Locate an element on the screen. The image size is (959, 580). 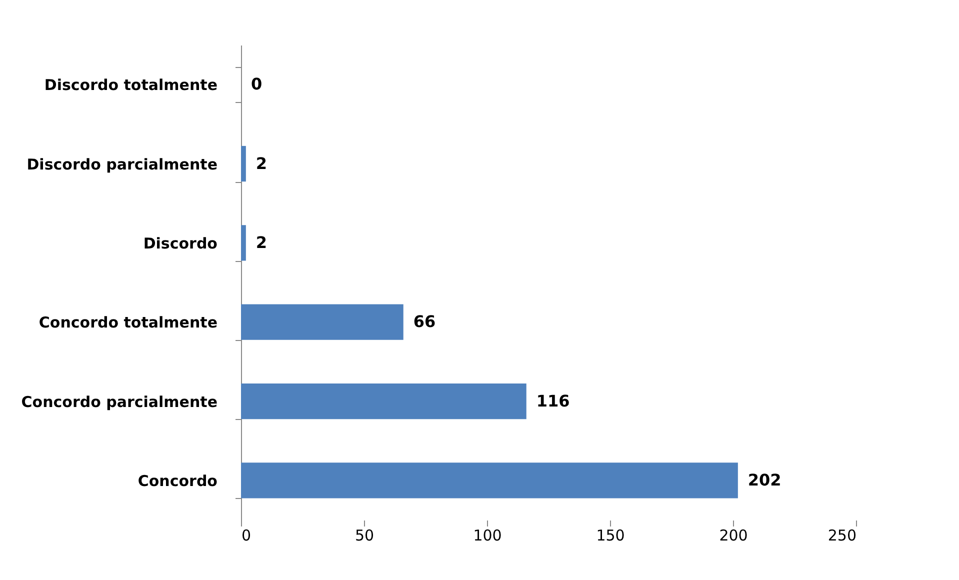
data-label: 66 is located at coordinates (424, 322).